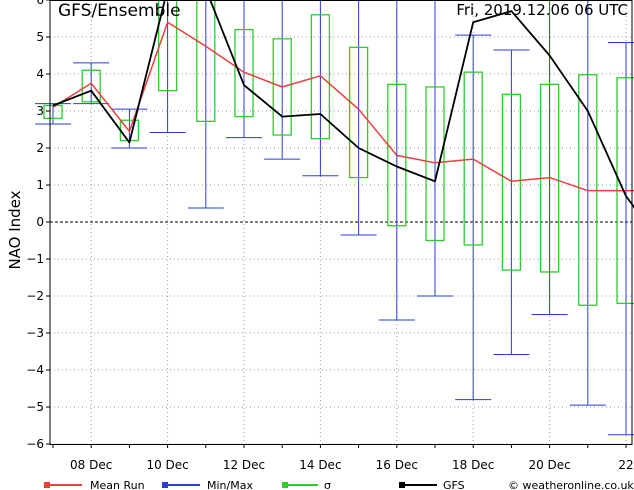 The height and width of the screenshot is (490, 634). I want to click on y-axis-label: NAO Index, so click(15, 229).